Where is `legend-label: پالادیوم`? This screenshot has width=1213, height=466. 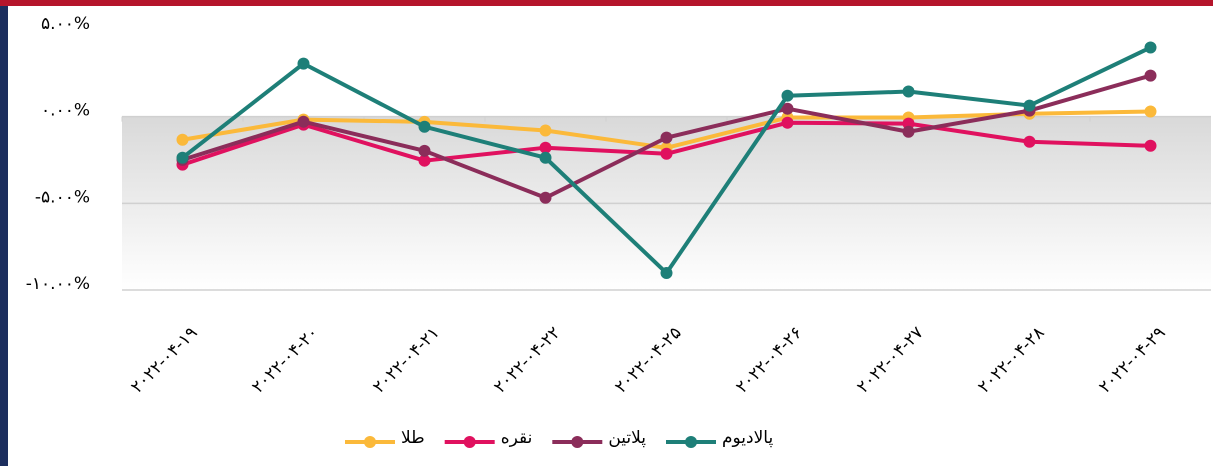
legend-label: پالادیوم is located at coordinates (747, 438).